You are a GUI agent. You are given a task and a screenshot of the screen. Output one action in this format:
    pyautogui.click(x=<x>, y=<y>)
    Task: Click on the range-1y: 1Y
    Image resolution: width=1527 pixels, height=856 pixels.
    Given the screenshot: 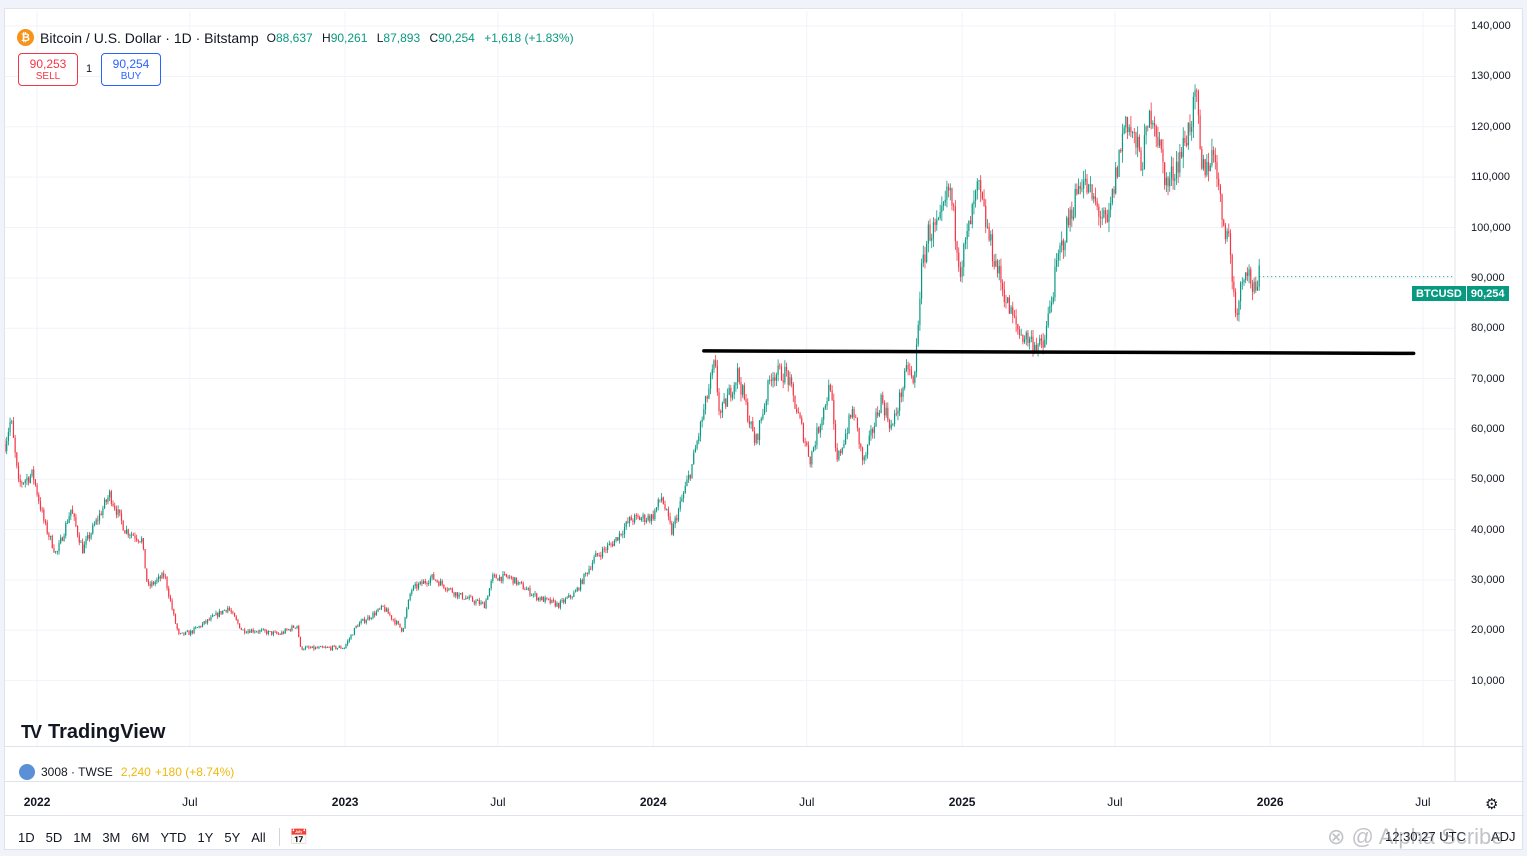 What is the action you would take?
    pyautogui.click(x=205, y=837)
    